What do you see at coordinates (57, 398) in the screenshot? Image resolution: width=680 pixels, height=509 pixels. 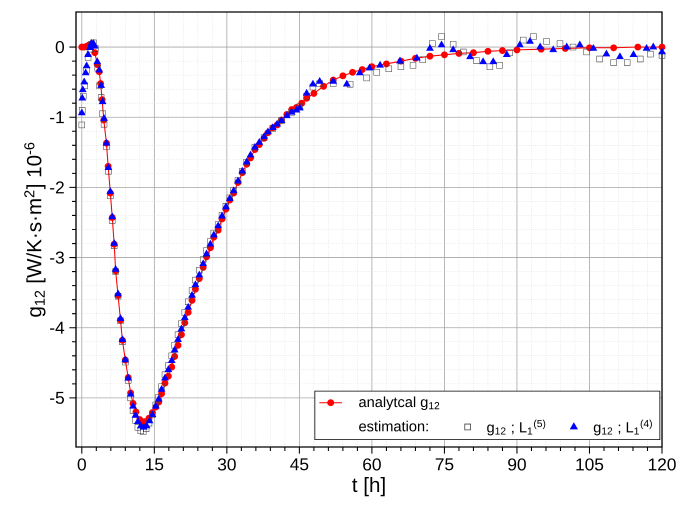 I see `y-tick-label: -5` at bounding box center [57, 398].